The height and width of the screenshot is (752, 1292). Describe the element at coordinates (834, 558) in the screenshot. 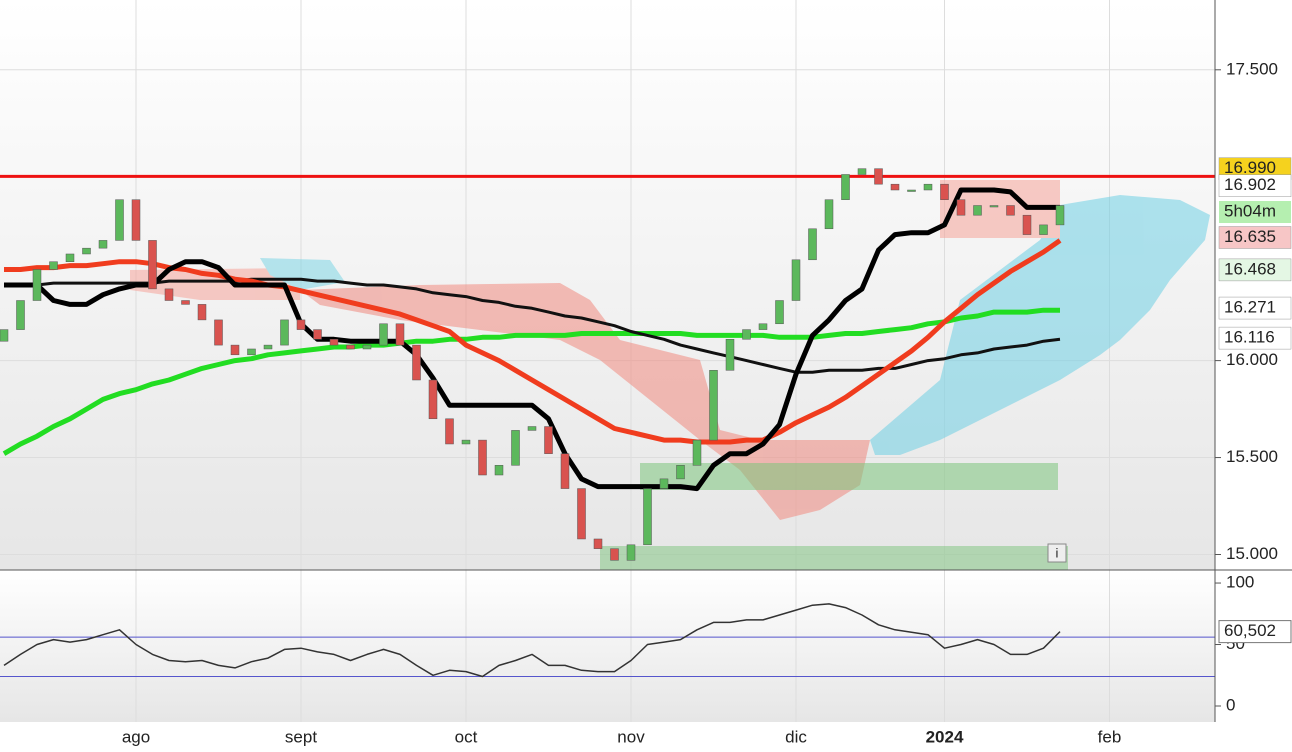

I see `zone-green` at that location.